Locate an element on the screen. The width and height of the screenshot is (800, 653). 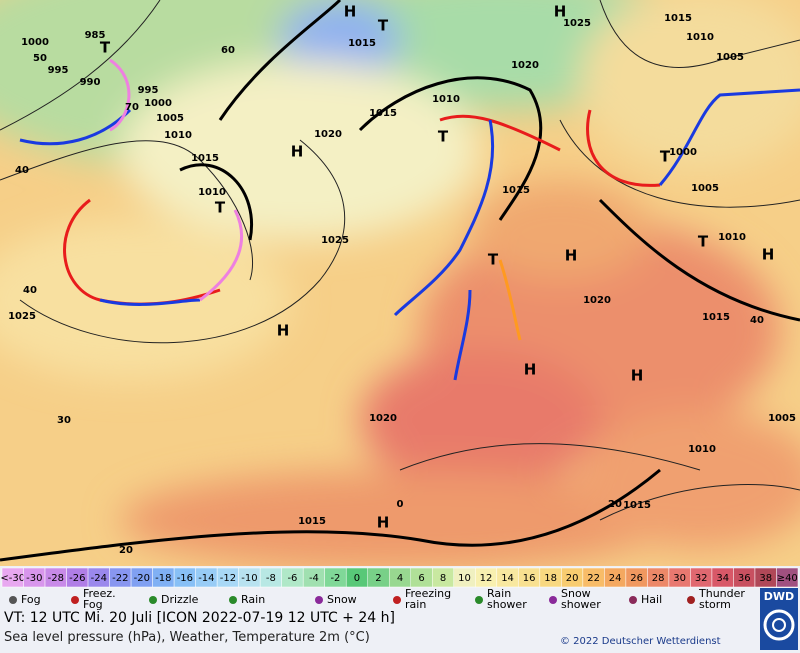
logo-swirl is located at coordinates (779, 625).